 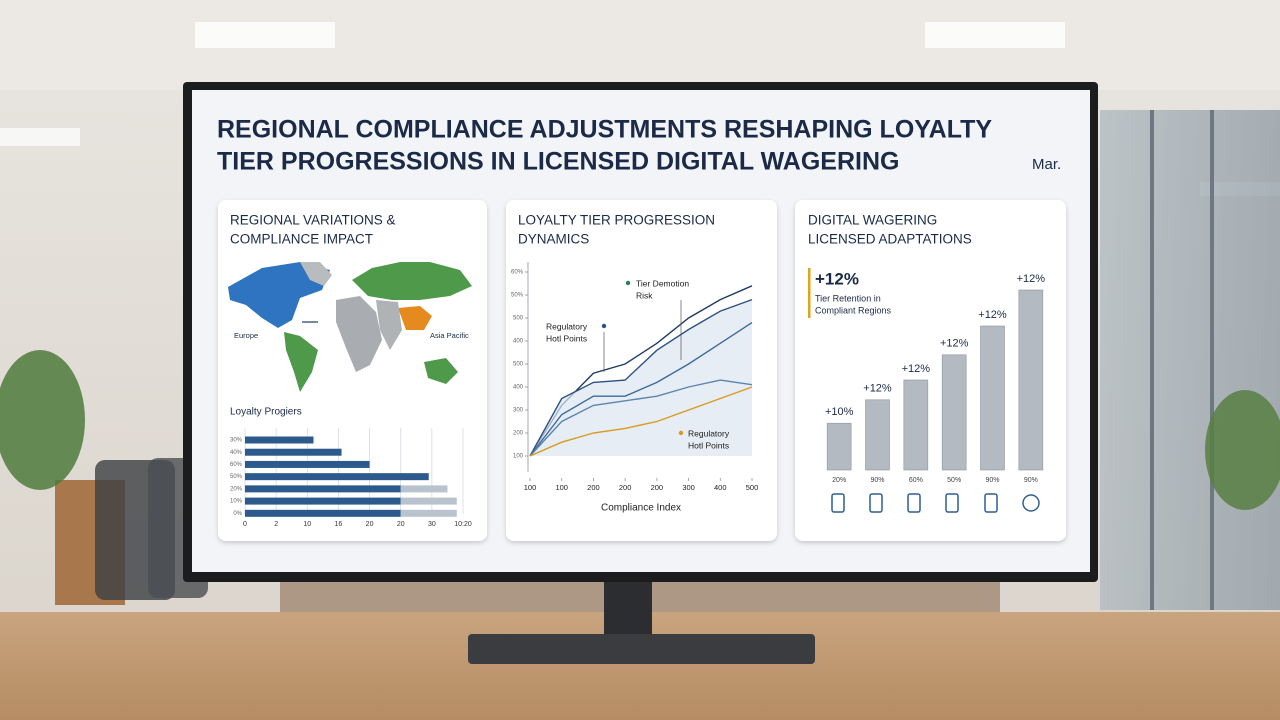 What do you see at coordinates (236, 489) in the screenshot?
I see `y-tick-label: 20%` at bounding box center [236, 489].